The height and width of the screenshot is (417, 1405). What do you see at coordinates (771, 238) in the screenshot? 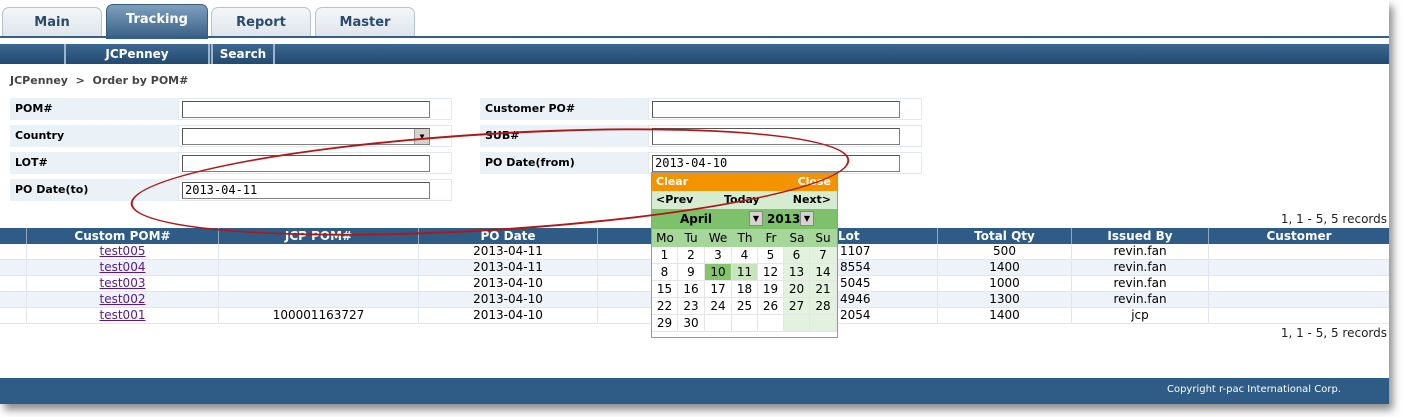
I see `weekday-label: Fr` at bounding box center [771, 238].